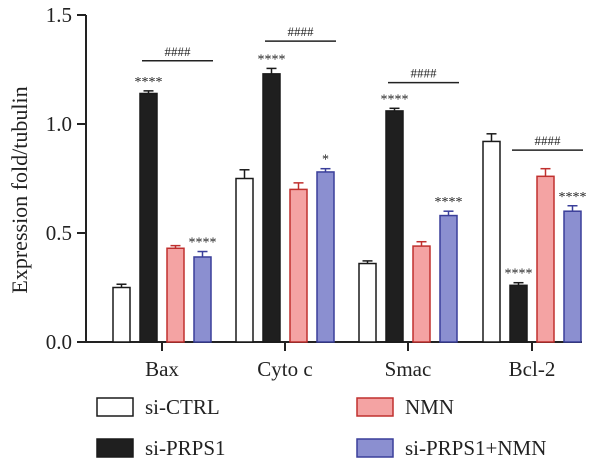 Image resolution: width=600 pixels, height=476 pixels. What do you see at coordinates (182, 407) in the screenshot?
I see `legend-label: si-CTRL` at bounding box center [182, 407].